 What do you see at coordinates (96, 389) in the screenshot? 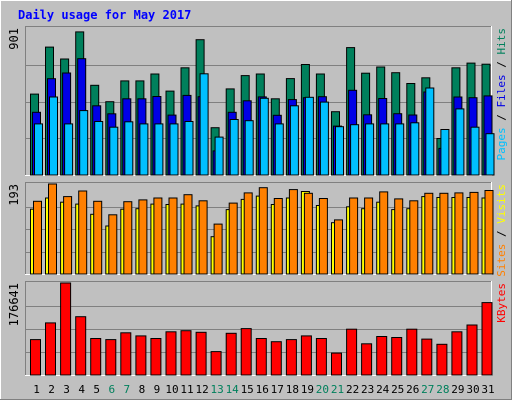
I see `x-label-day-5: 5` at bounding box center [96, 389].